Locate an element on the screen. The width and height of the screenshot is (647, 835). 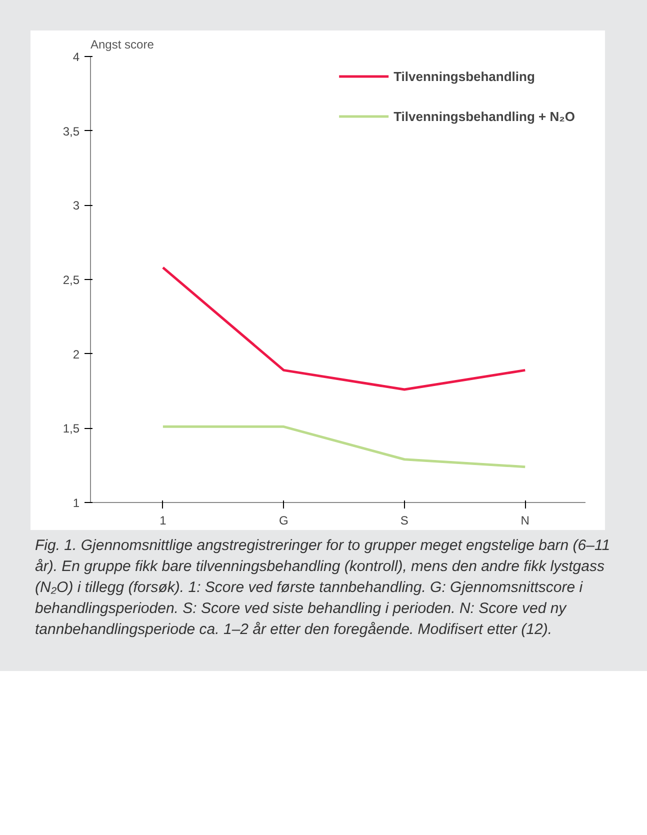
y-tick-label: 1,5 is located at coordinates (71, 429).